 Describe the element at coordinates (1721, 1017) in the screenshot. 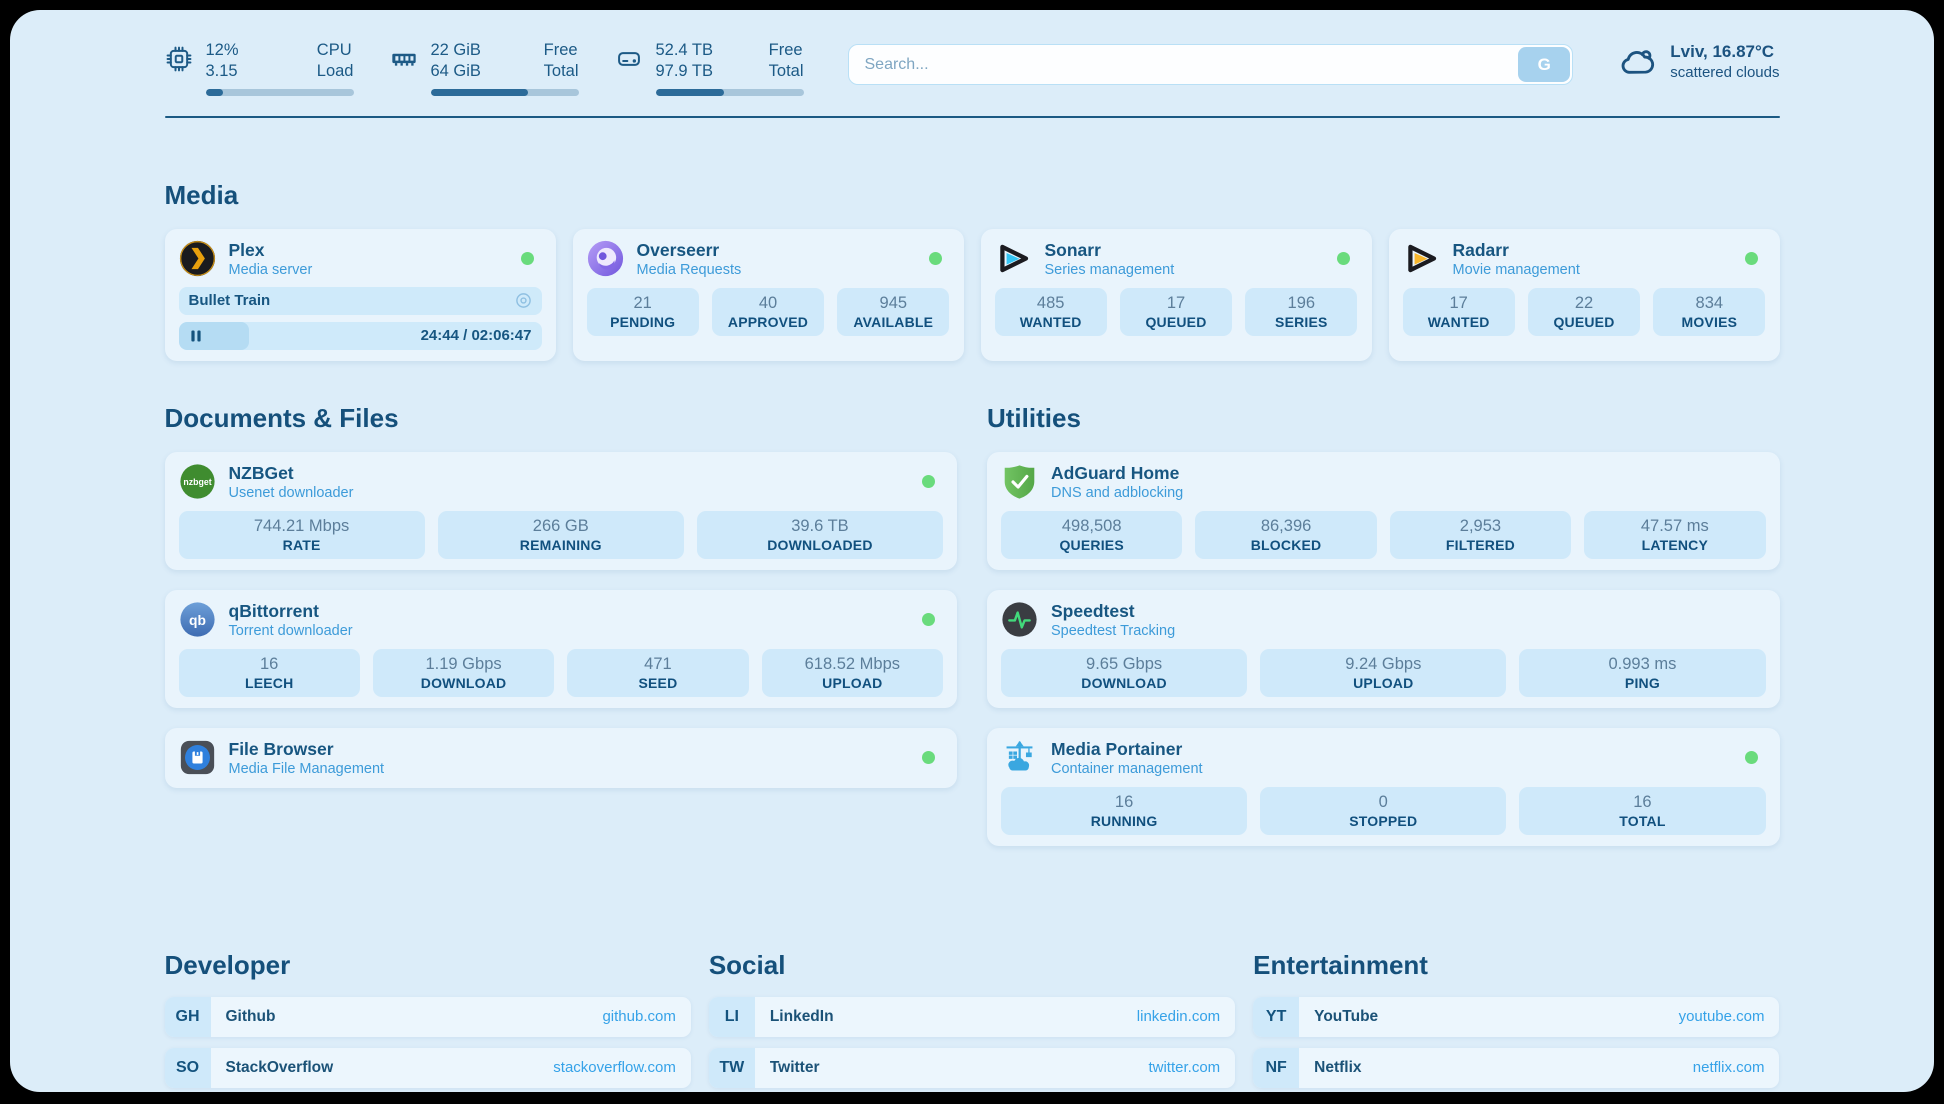

I see `link-url: youtube.com` at that location.